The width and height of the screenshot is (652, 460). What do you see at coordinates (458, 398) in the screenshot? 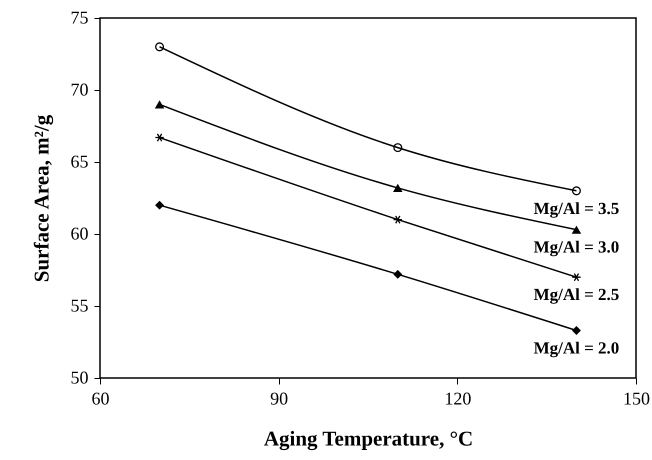
I see `x-tick-label: 120` at bounding box center [458, 398].